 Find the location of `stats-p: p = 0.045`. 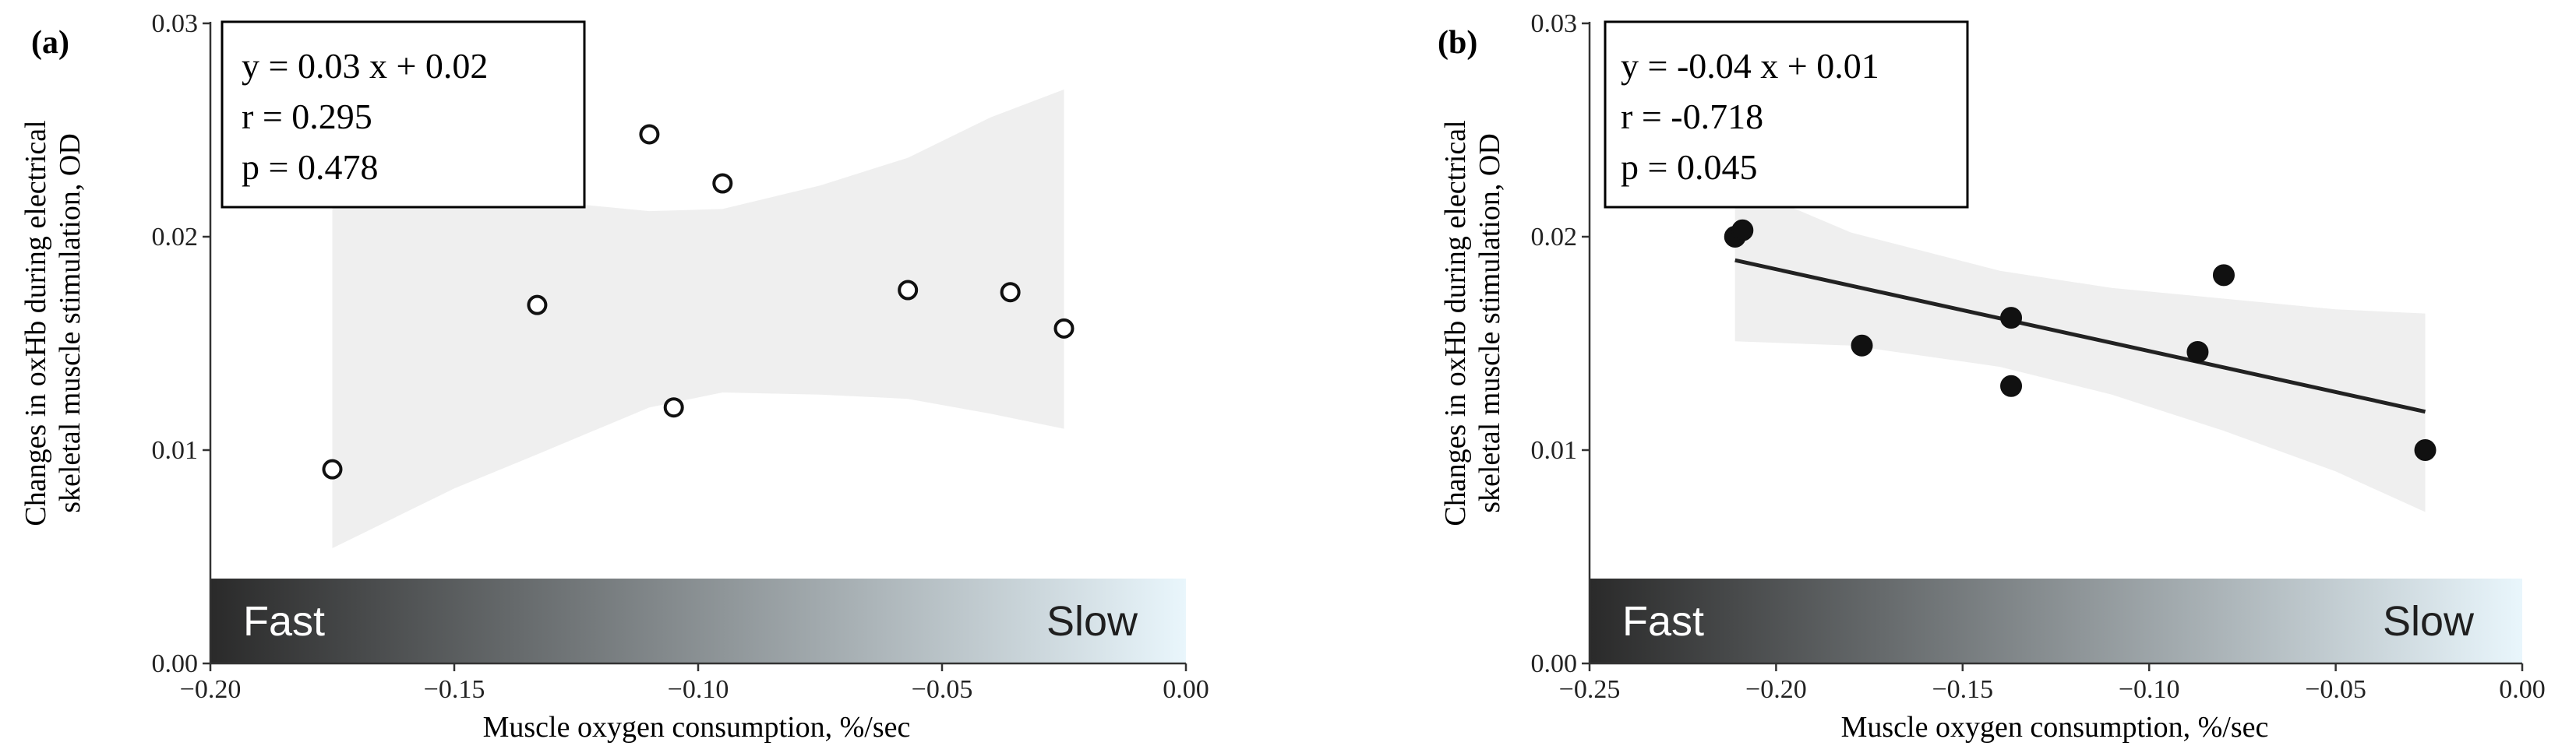

stats-p: p = 0.045 is located at coordinates (1689, 167).